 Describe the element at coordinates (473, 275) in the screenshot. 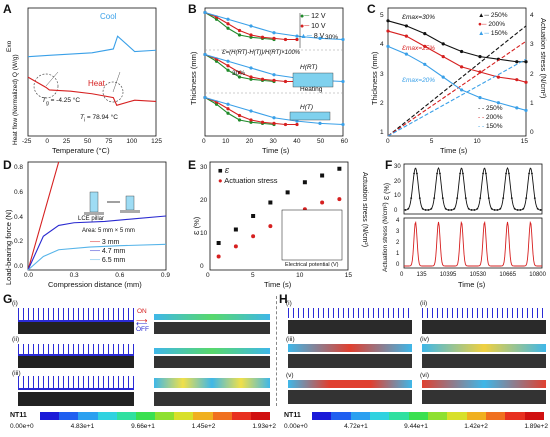

I see `panel-f-xticks: 0 135 10395 10530 10665 10800` at that location.